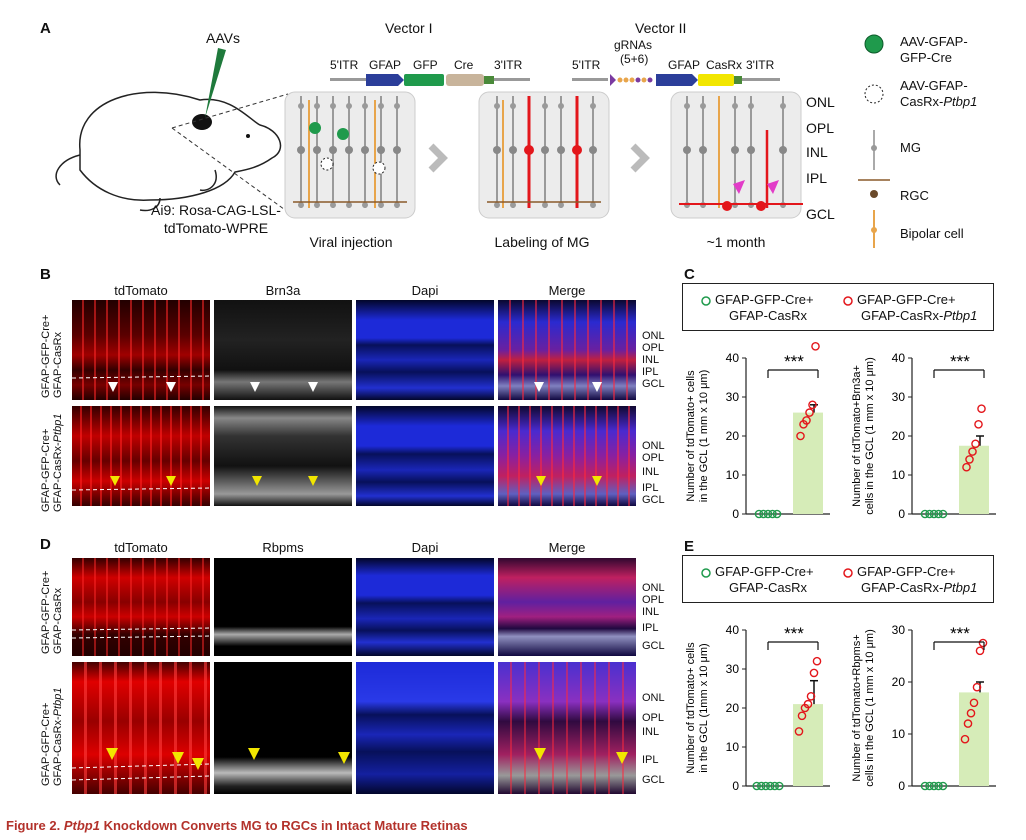 Image resolution: width=1026 pixels, height=840 pixels. I want to click on b-col-brn3a: Brn3a, so click(283, 290).